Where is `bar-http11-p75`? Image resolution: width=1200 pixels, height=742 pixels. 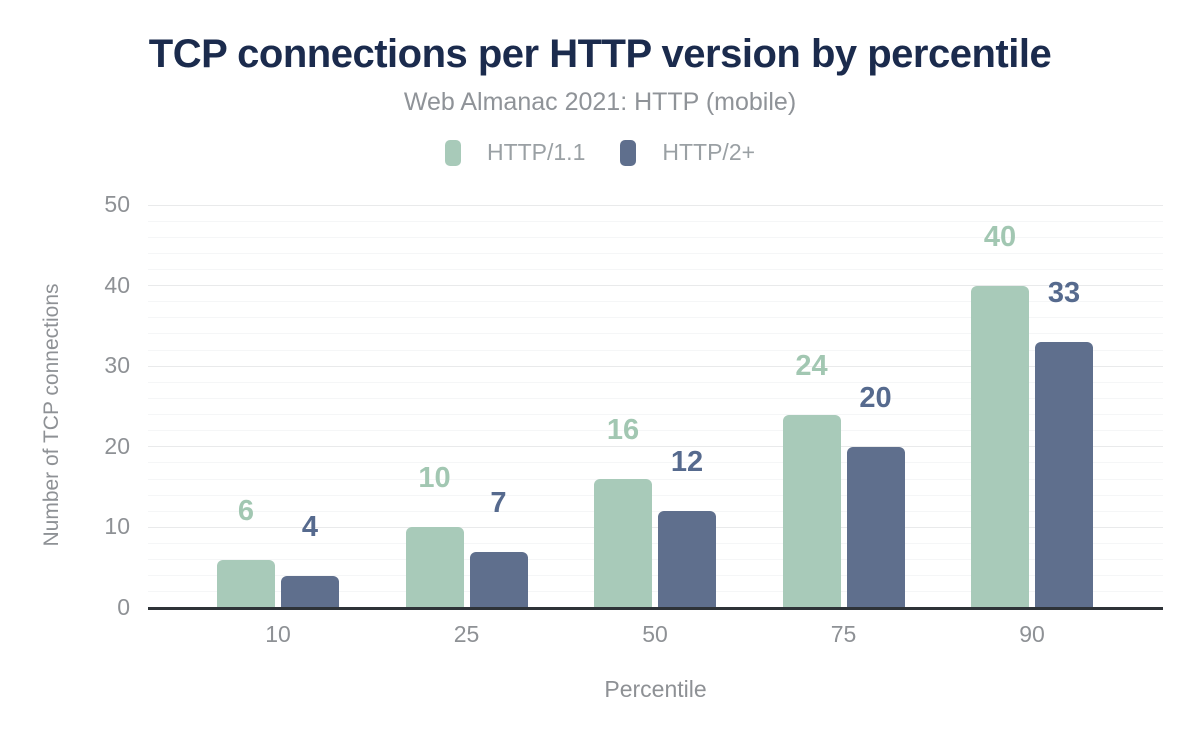 bar-http11-p75 is located at coordinates (811, 511).